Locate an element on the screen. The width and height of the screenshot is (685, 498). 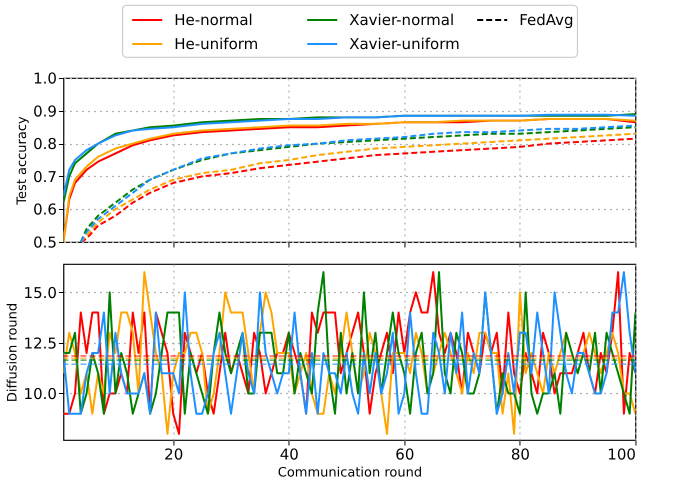
y-tick-label: 12.5 is located at coordinates (40, 343).